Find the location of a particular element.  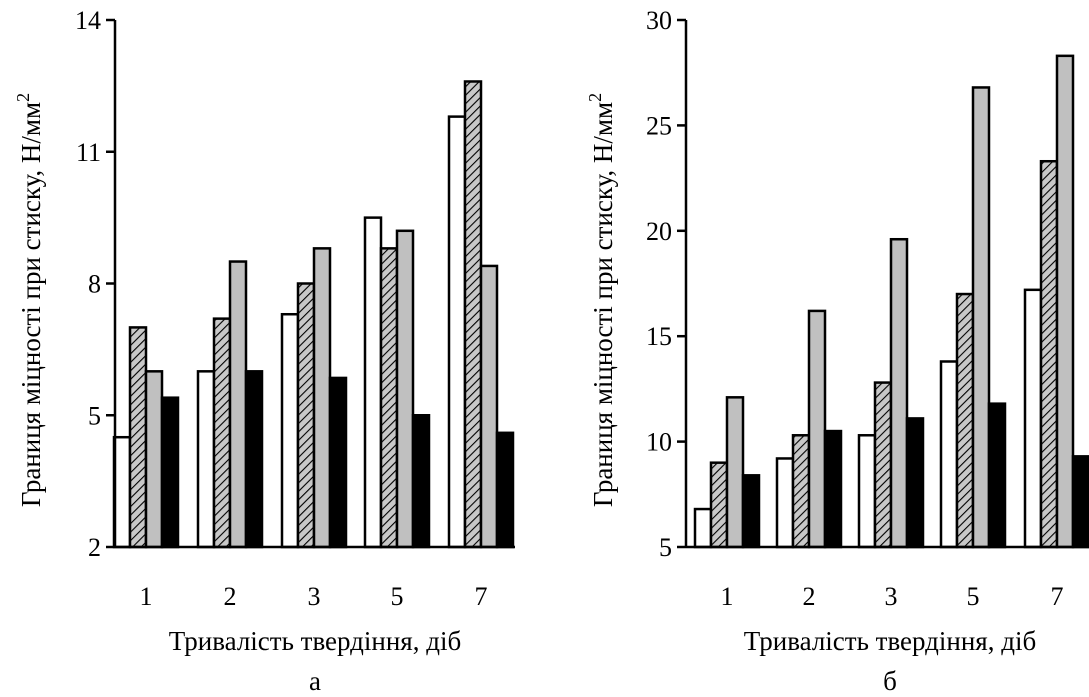

y-tick-label: 2 is located at coordinates (94, 547).